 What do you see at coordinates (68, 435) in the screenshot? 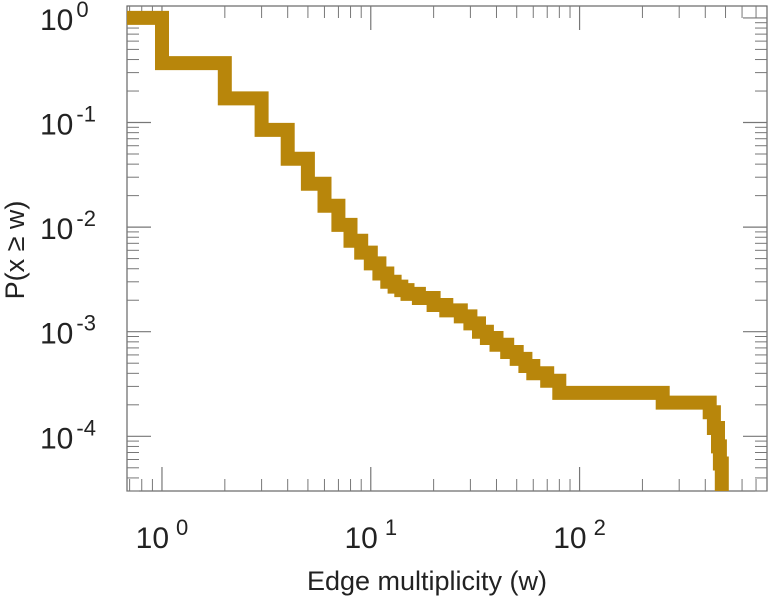
I see `y-tick-label: 10 -4` at bounding box center [68, 435].